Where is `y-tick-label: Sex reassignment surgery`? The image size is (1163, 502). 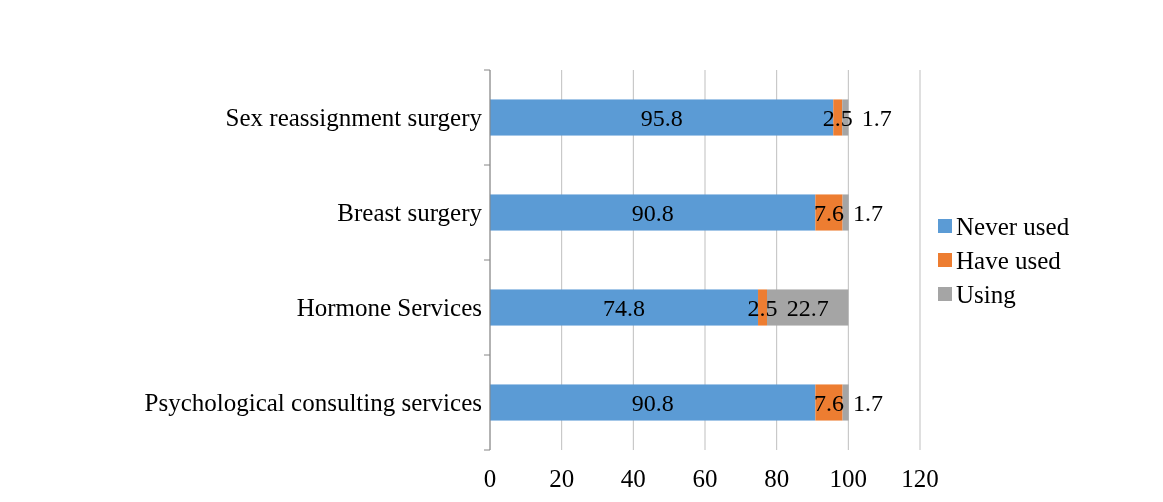 y-tick-label: Sex reassignment surgery is located at coordinates (354, 118).